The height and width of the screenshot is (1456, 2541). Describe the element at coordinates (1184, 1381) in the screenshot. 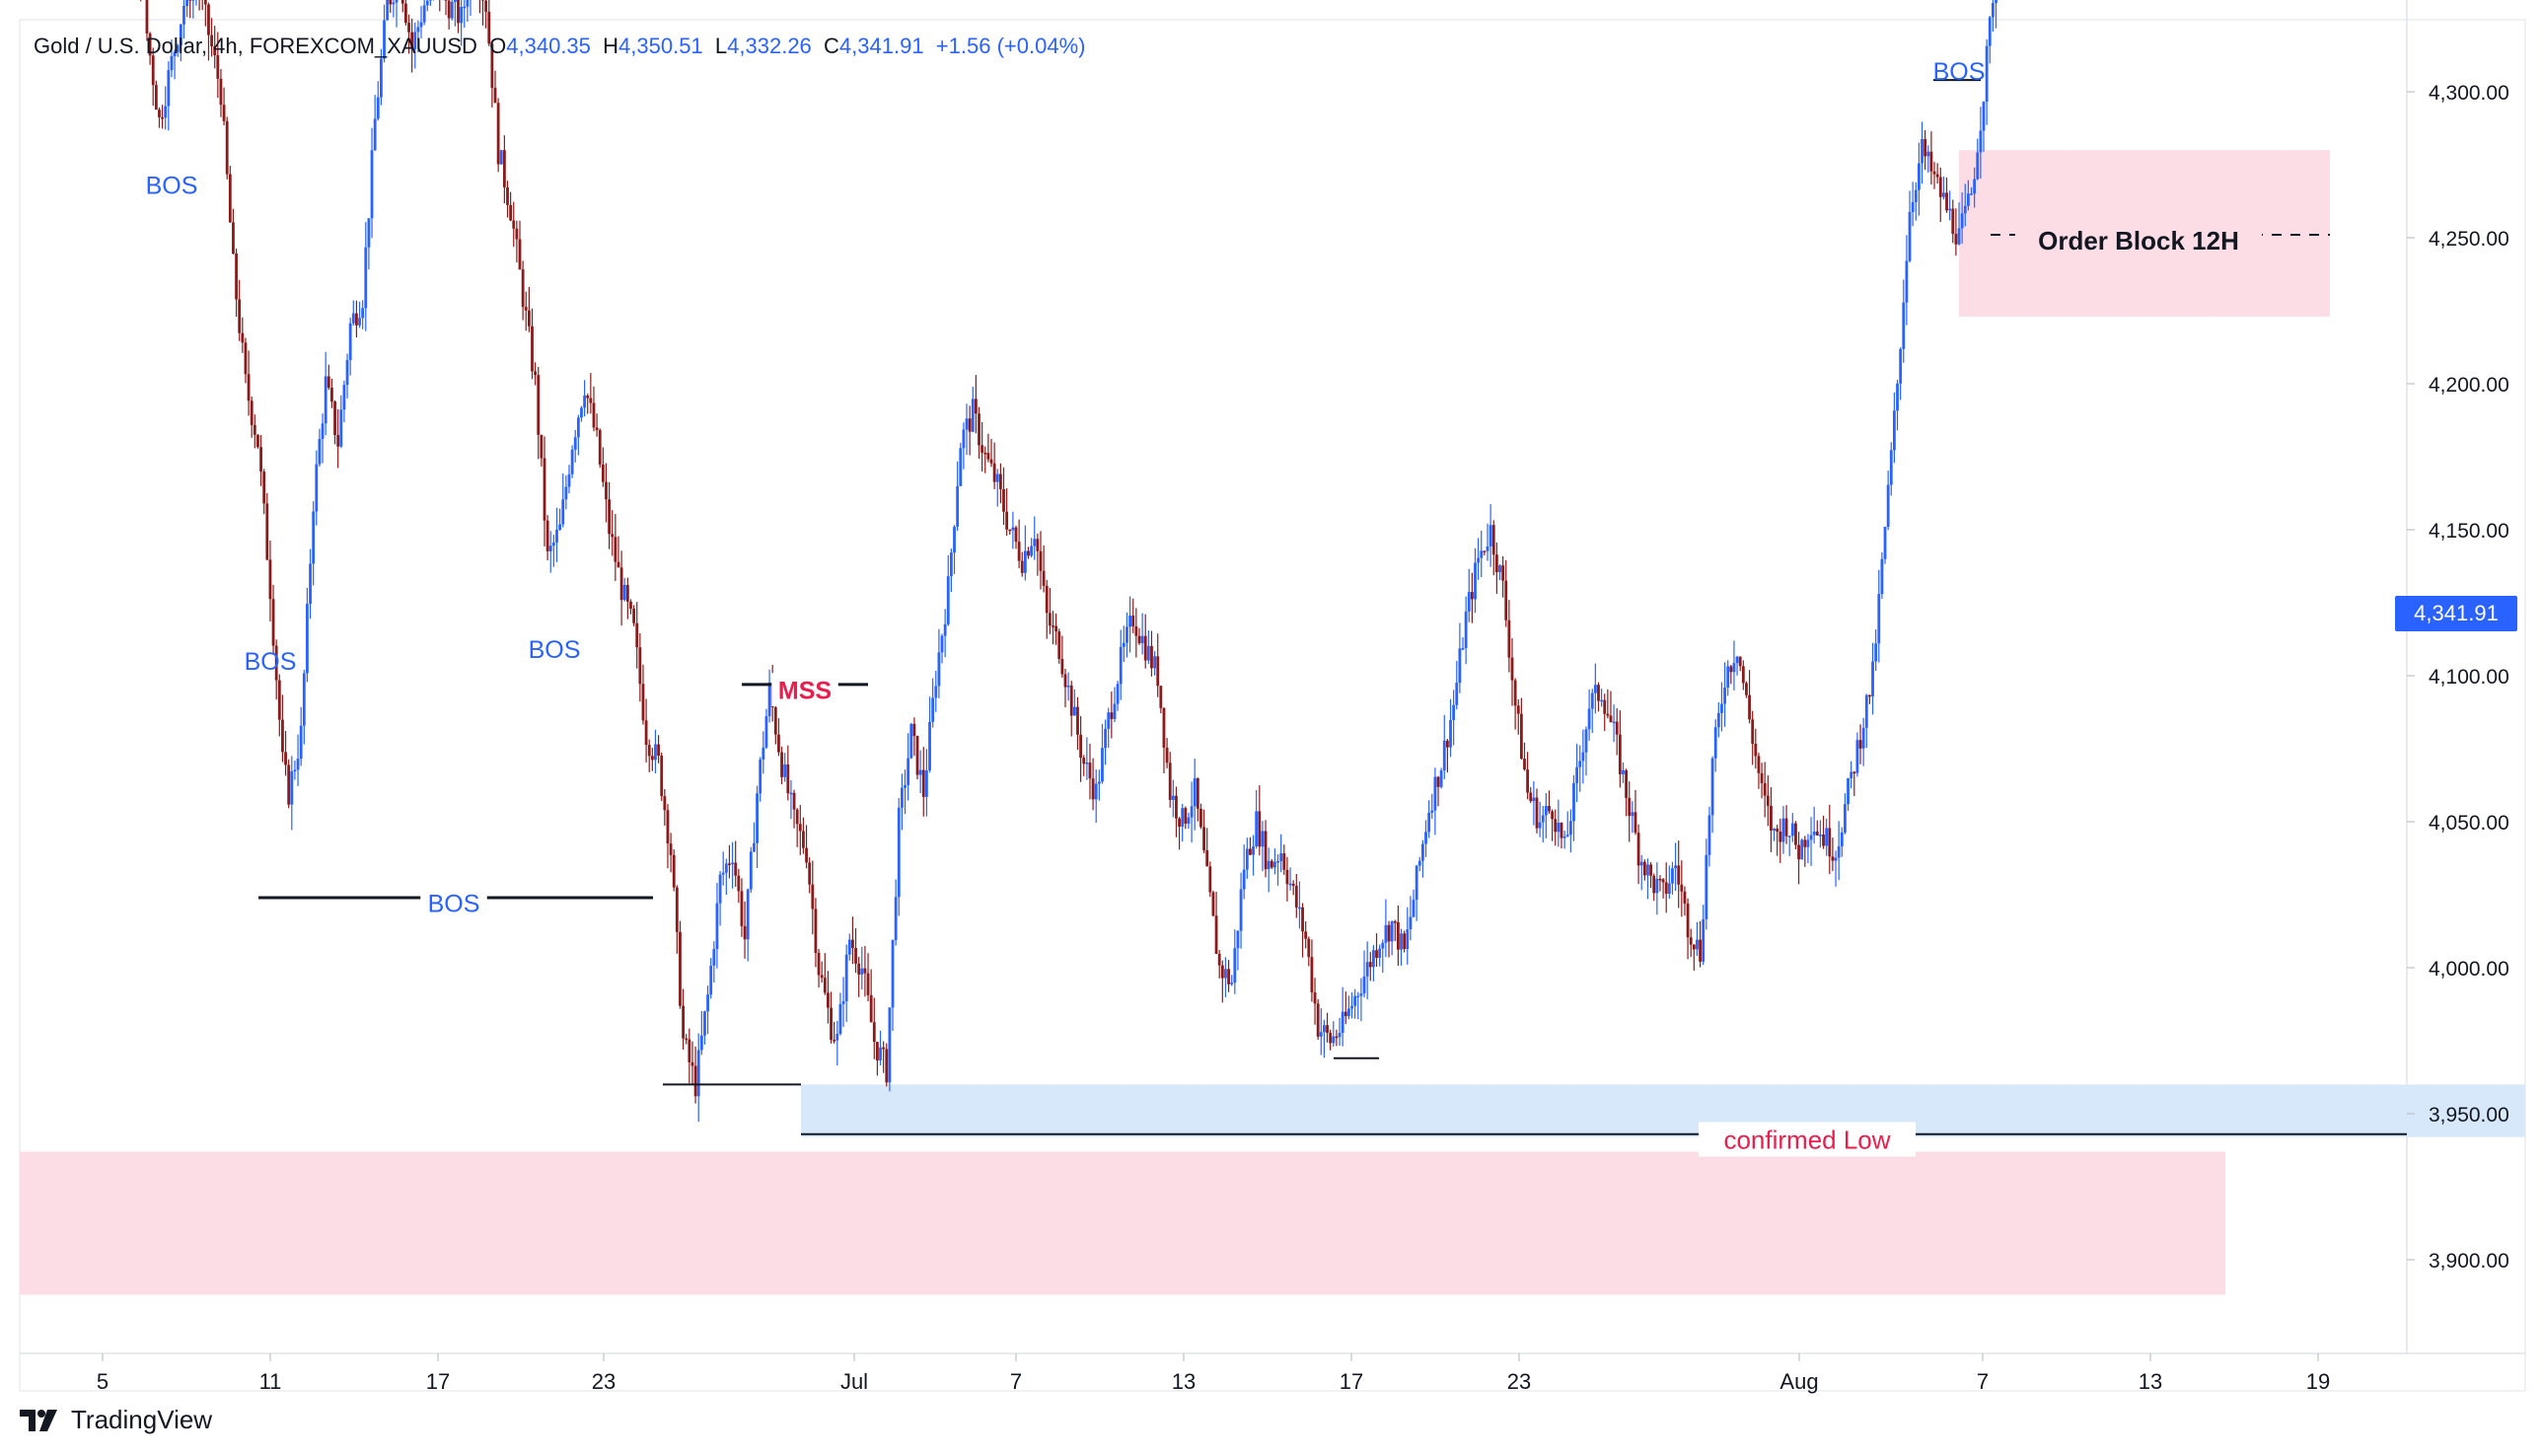

I see `time-tick-label: 13` at that location.